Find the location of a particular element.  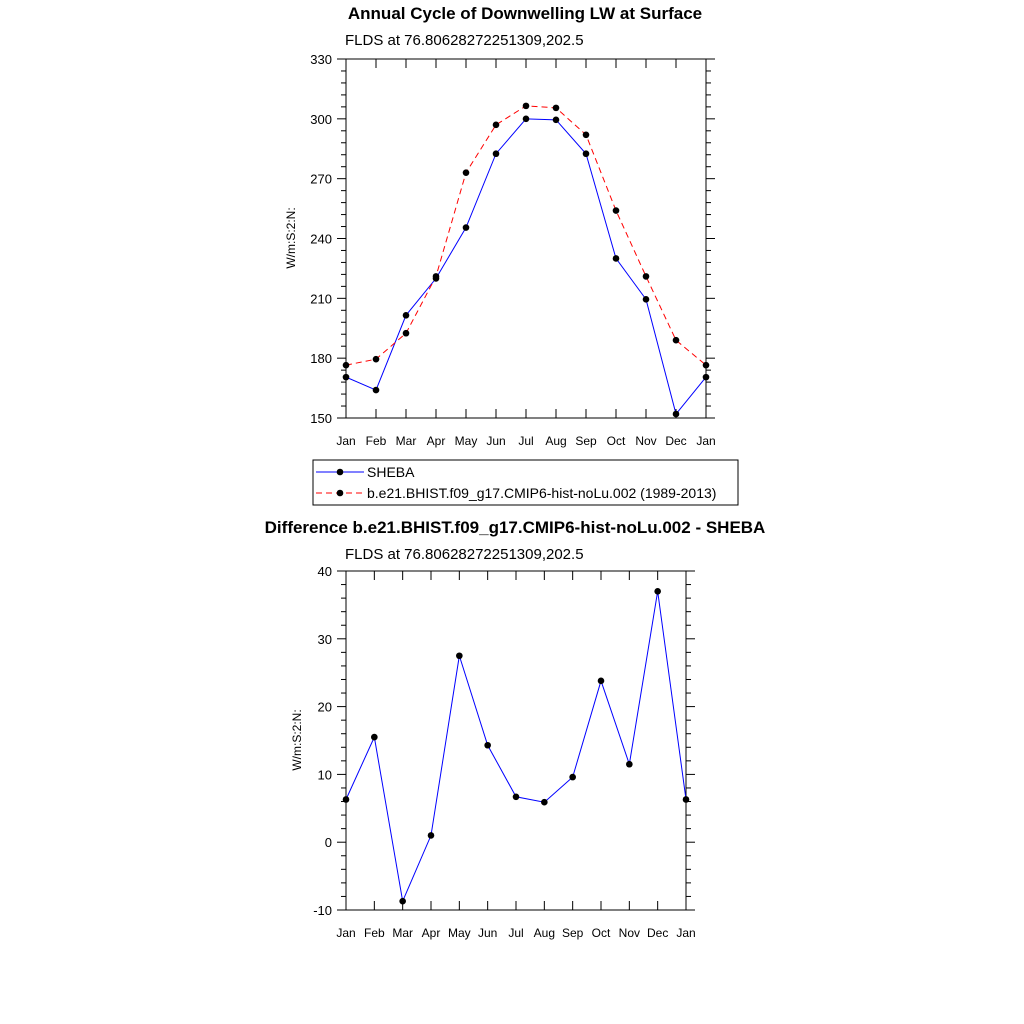

chart2-ytick-label: 0 is located at coordinates (328, 842).